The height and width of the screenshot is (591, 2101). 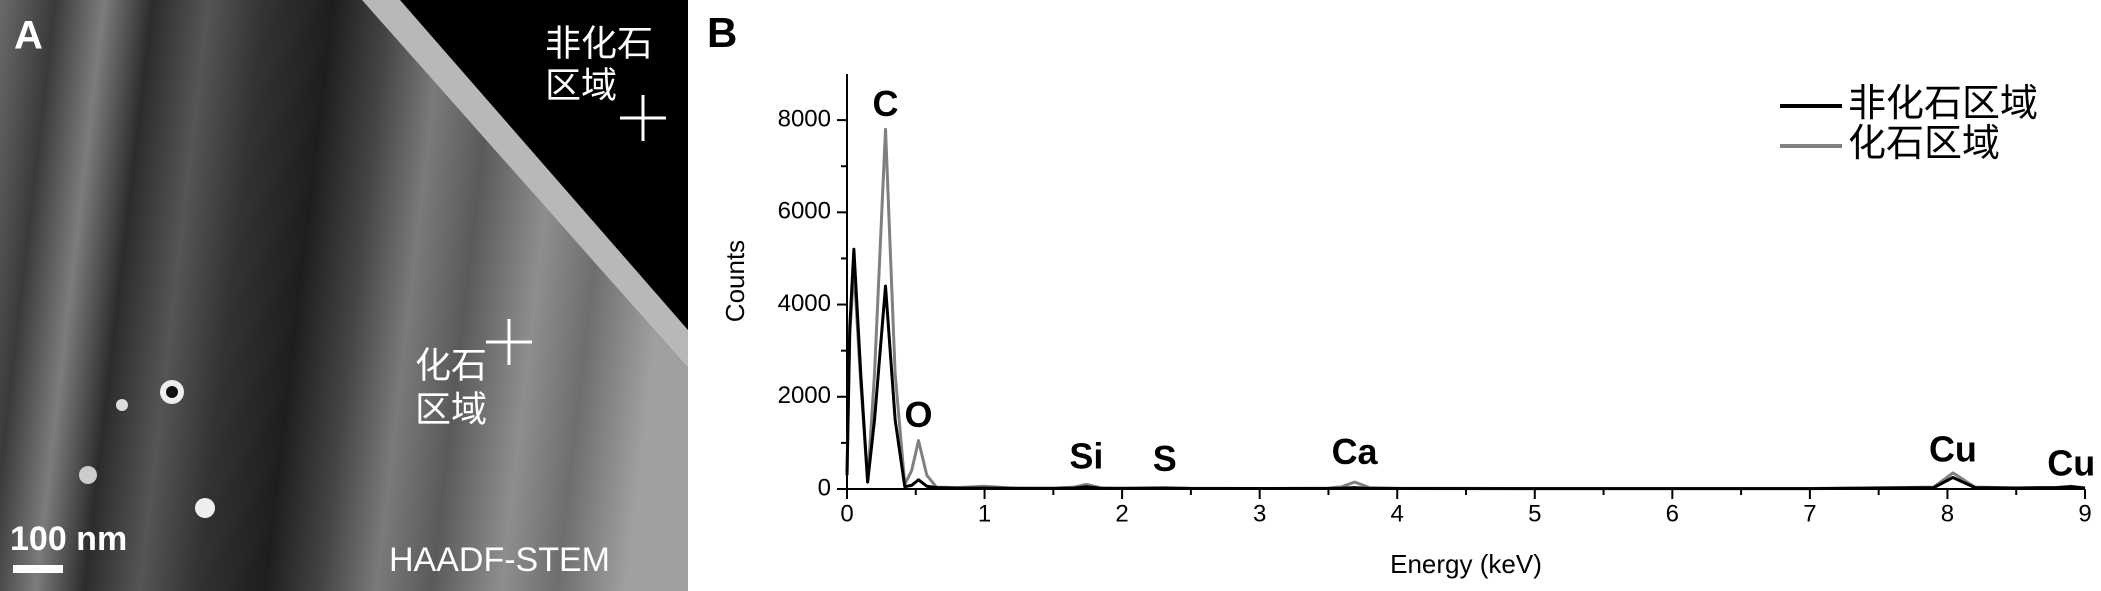 What do you see at coordinates (804, 395) in the screenshot?
I see `y-tick-label: 2000` at bounding box center [804, 395].